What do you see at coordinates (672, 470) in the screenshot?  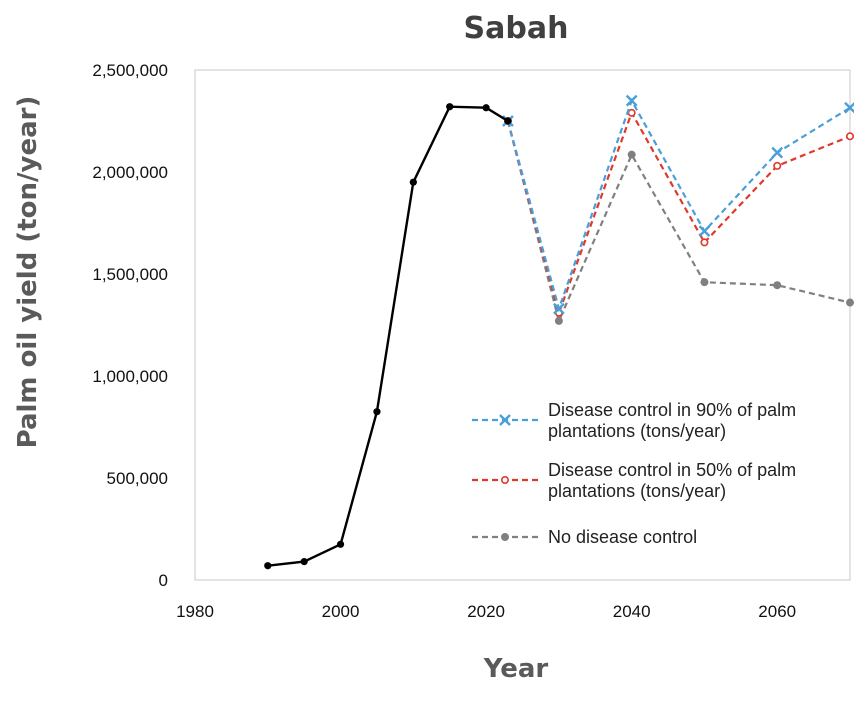 I see `legend-label: Disease control in 50% of palm` at bounding box center [672, 470].